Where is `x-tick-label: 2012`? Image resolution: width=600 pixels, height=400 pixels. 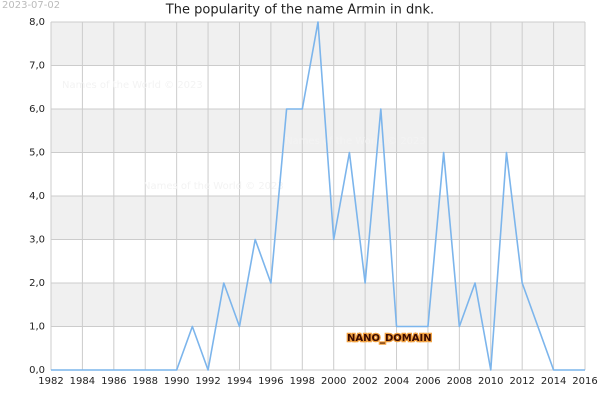
x-tick-label: 2012 is located at coordinates (521, 381).